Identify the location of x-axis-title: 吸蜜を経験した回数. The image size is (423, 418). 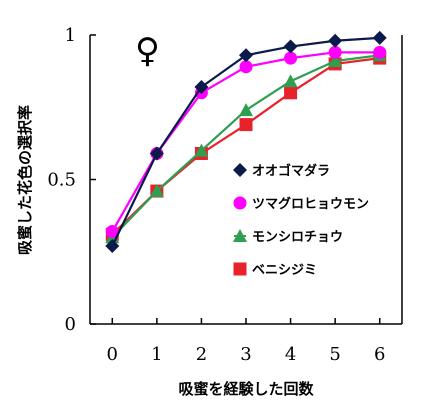
(246, 389).